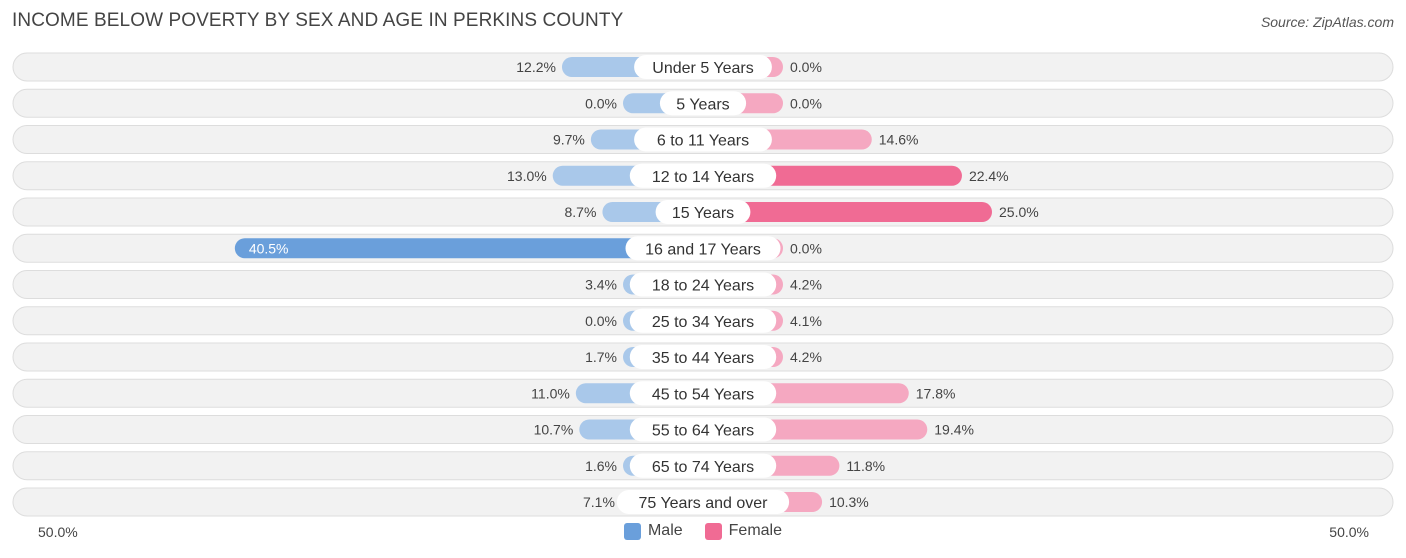  I want to click on category-label: 15 Years, so click(703, 213).